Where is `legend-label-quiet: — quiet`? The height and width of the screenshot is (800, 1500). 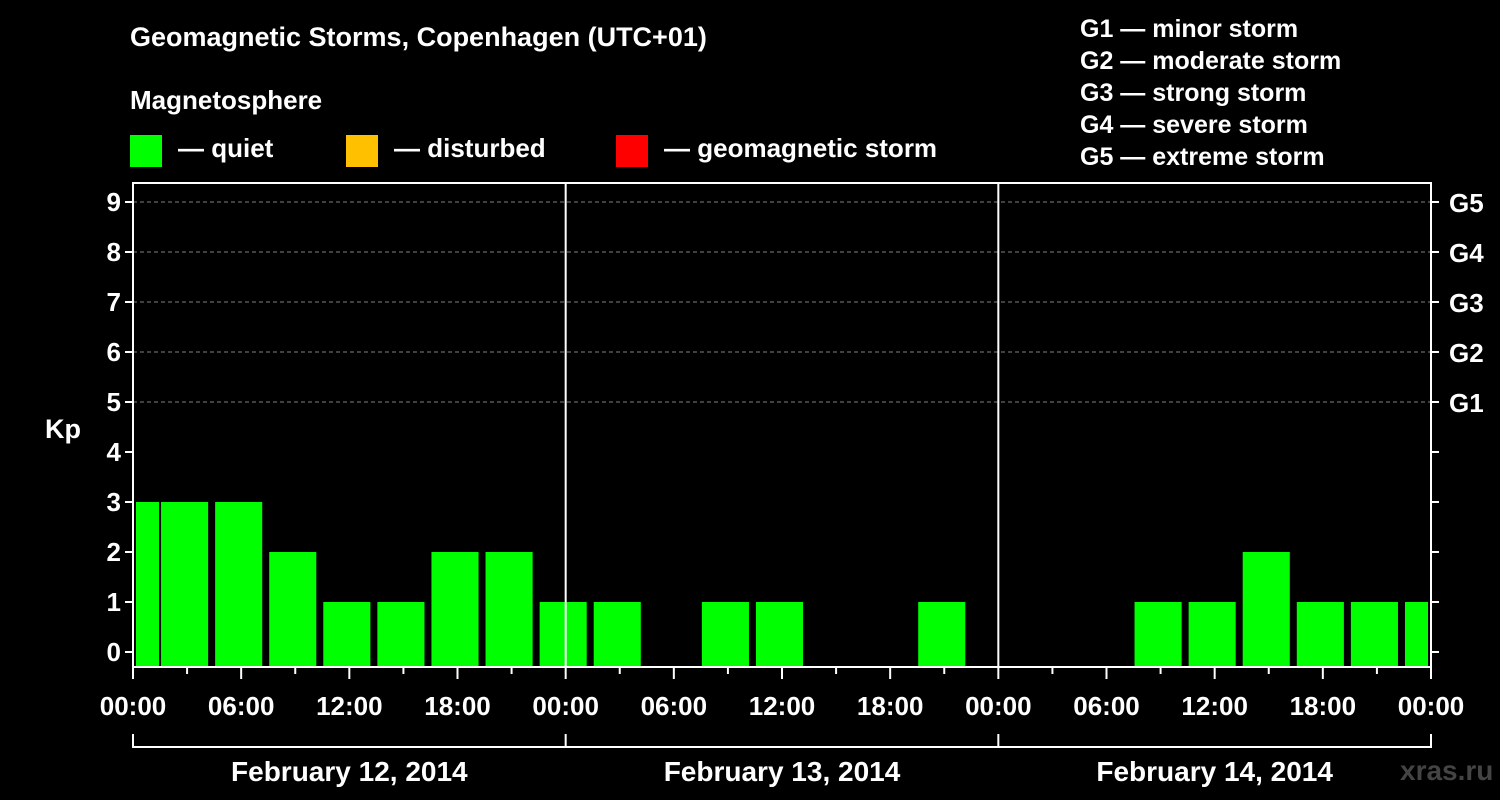
legend-label-quiet: — quiet is located at coordinates (226, 148).